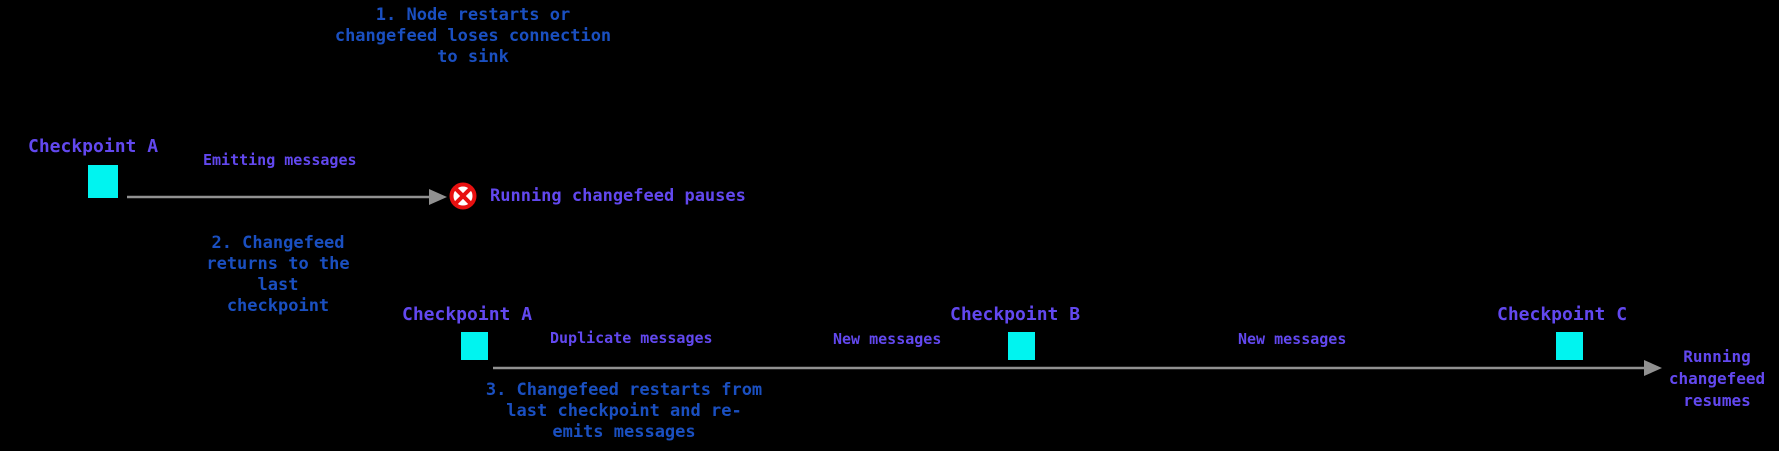 Image resolution: width=1779 pixels, height=451 pixels. Describe the element at coordinates (1562, 314) in the screenshot. I see `checkpoint-c-label: Checkpoint C` at that location.